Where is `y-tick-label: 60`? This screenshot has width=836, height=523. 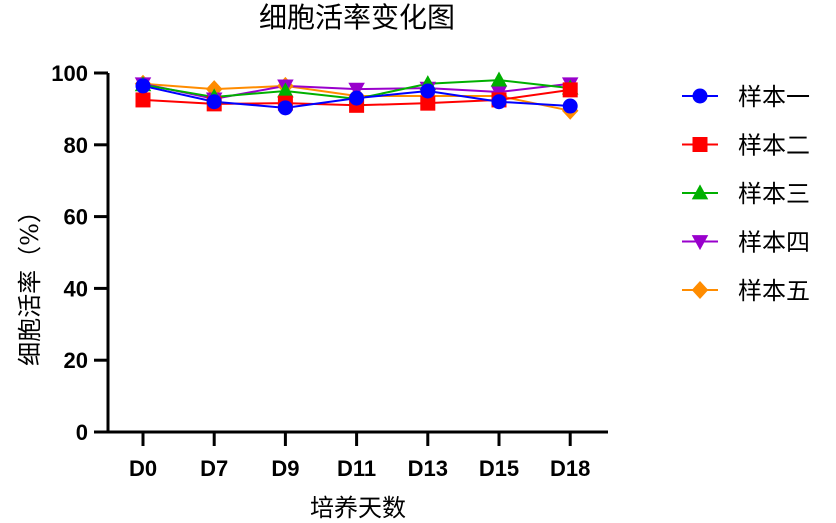
y-tick-label: 60 is located at coordinates (76, 217).